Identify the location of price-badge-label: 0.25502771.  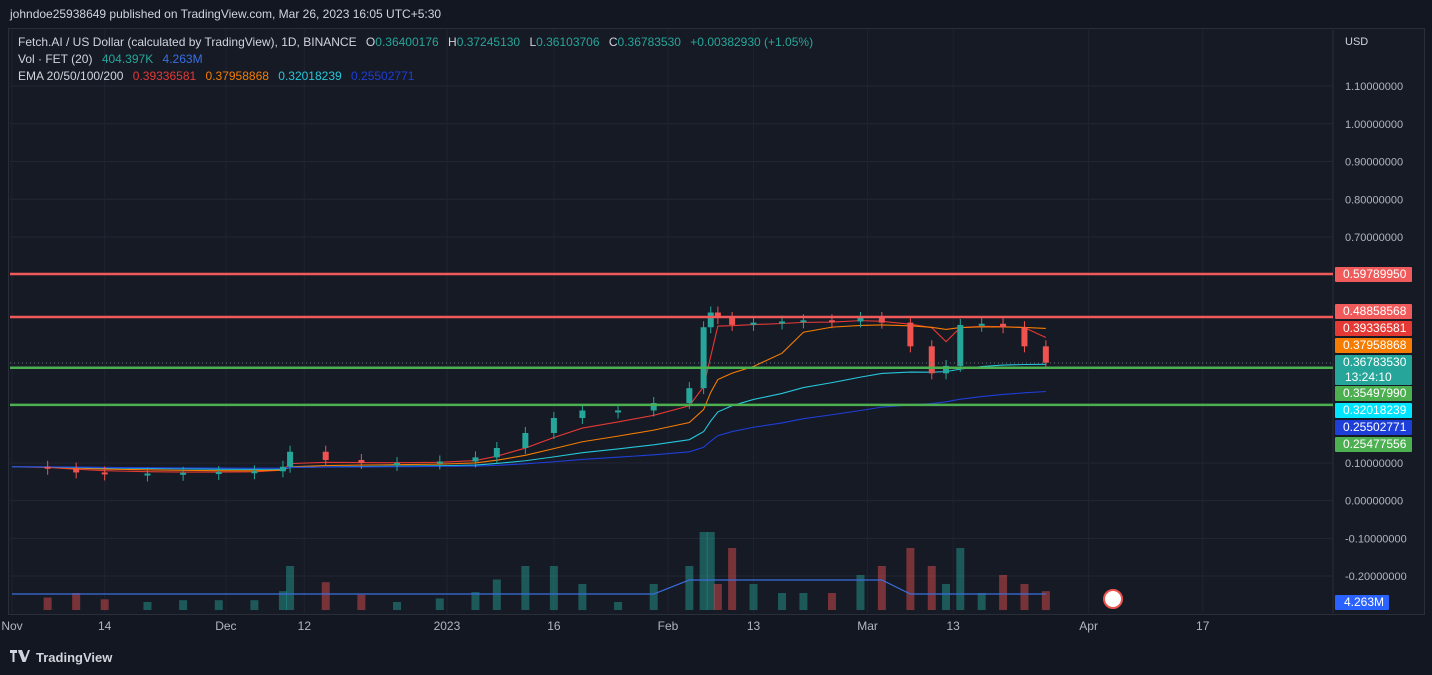
(1375, 427).